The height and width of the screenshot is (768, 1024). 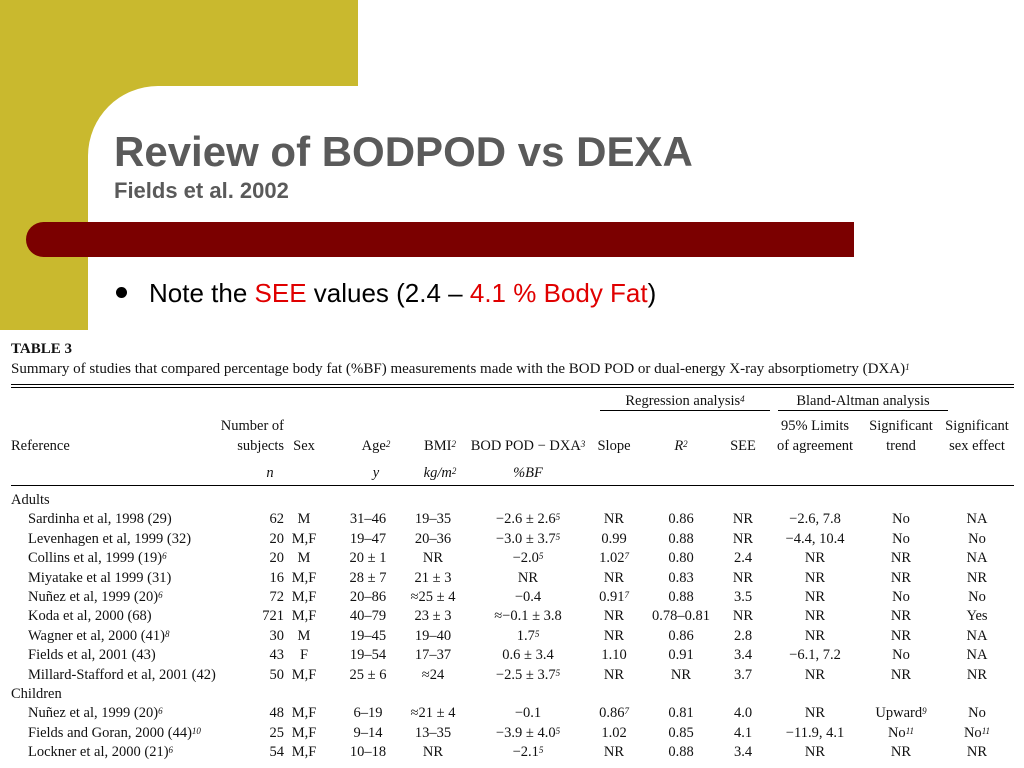 I want to click on cell-age: 20–86, so click(x=368, y=597).